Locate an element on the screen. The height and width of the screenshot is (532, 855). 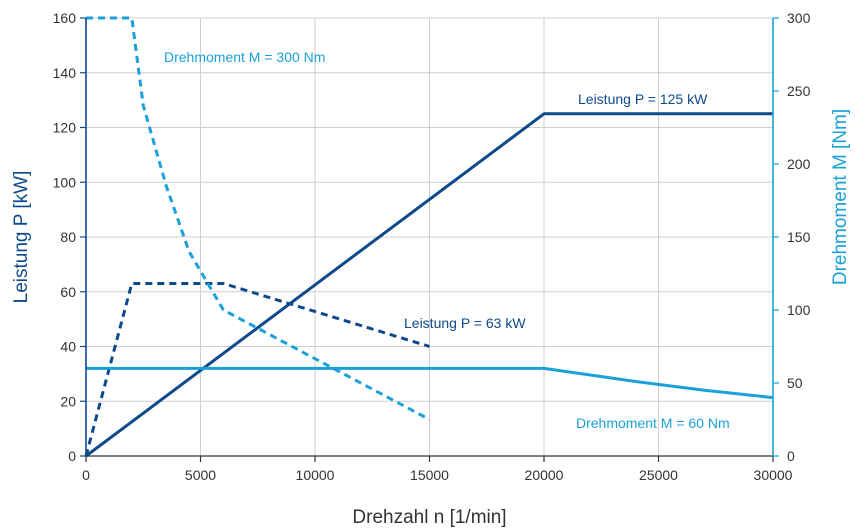
annotation-torque-300: Drehmoment M = 300 Nm is located at coordinates (244, 57).